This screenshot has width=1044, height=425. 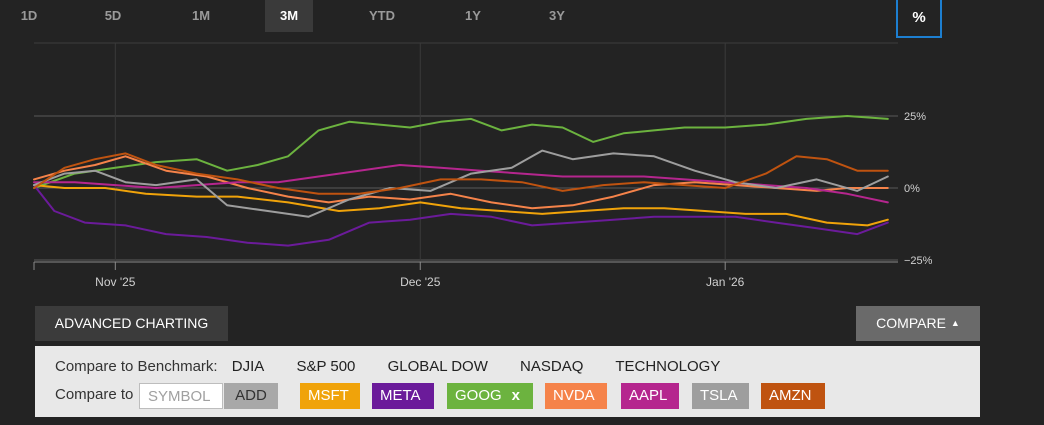 I want to click on benchmark-sp500: S&P 500, so click(x=326, y=366).